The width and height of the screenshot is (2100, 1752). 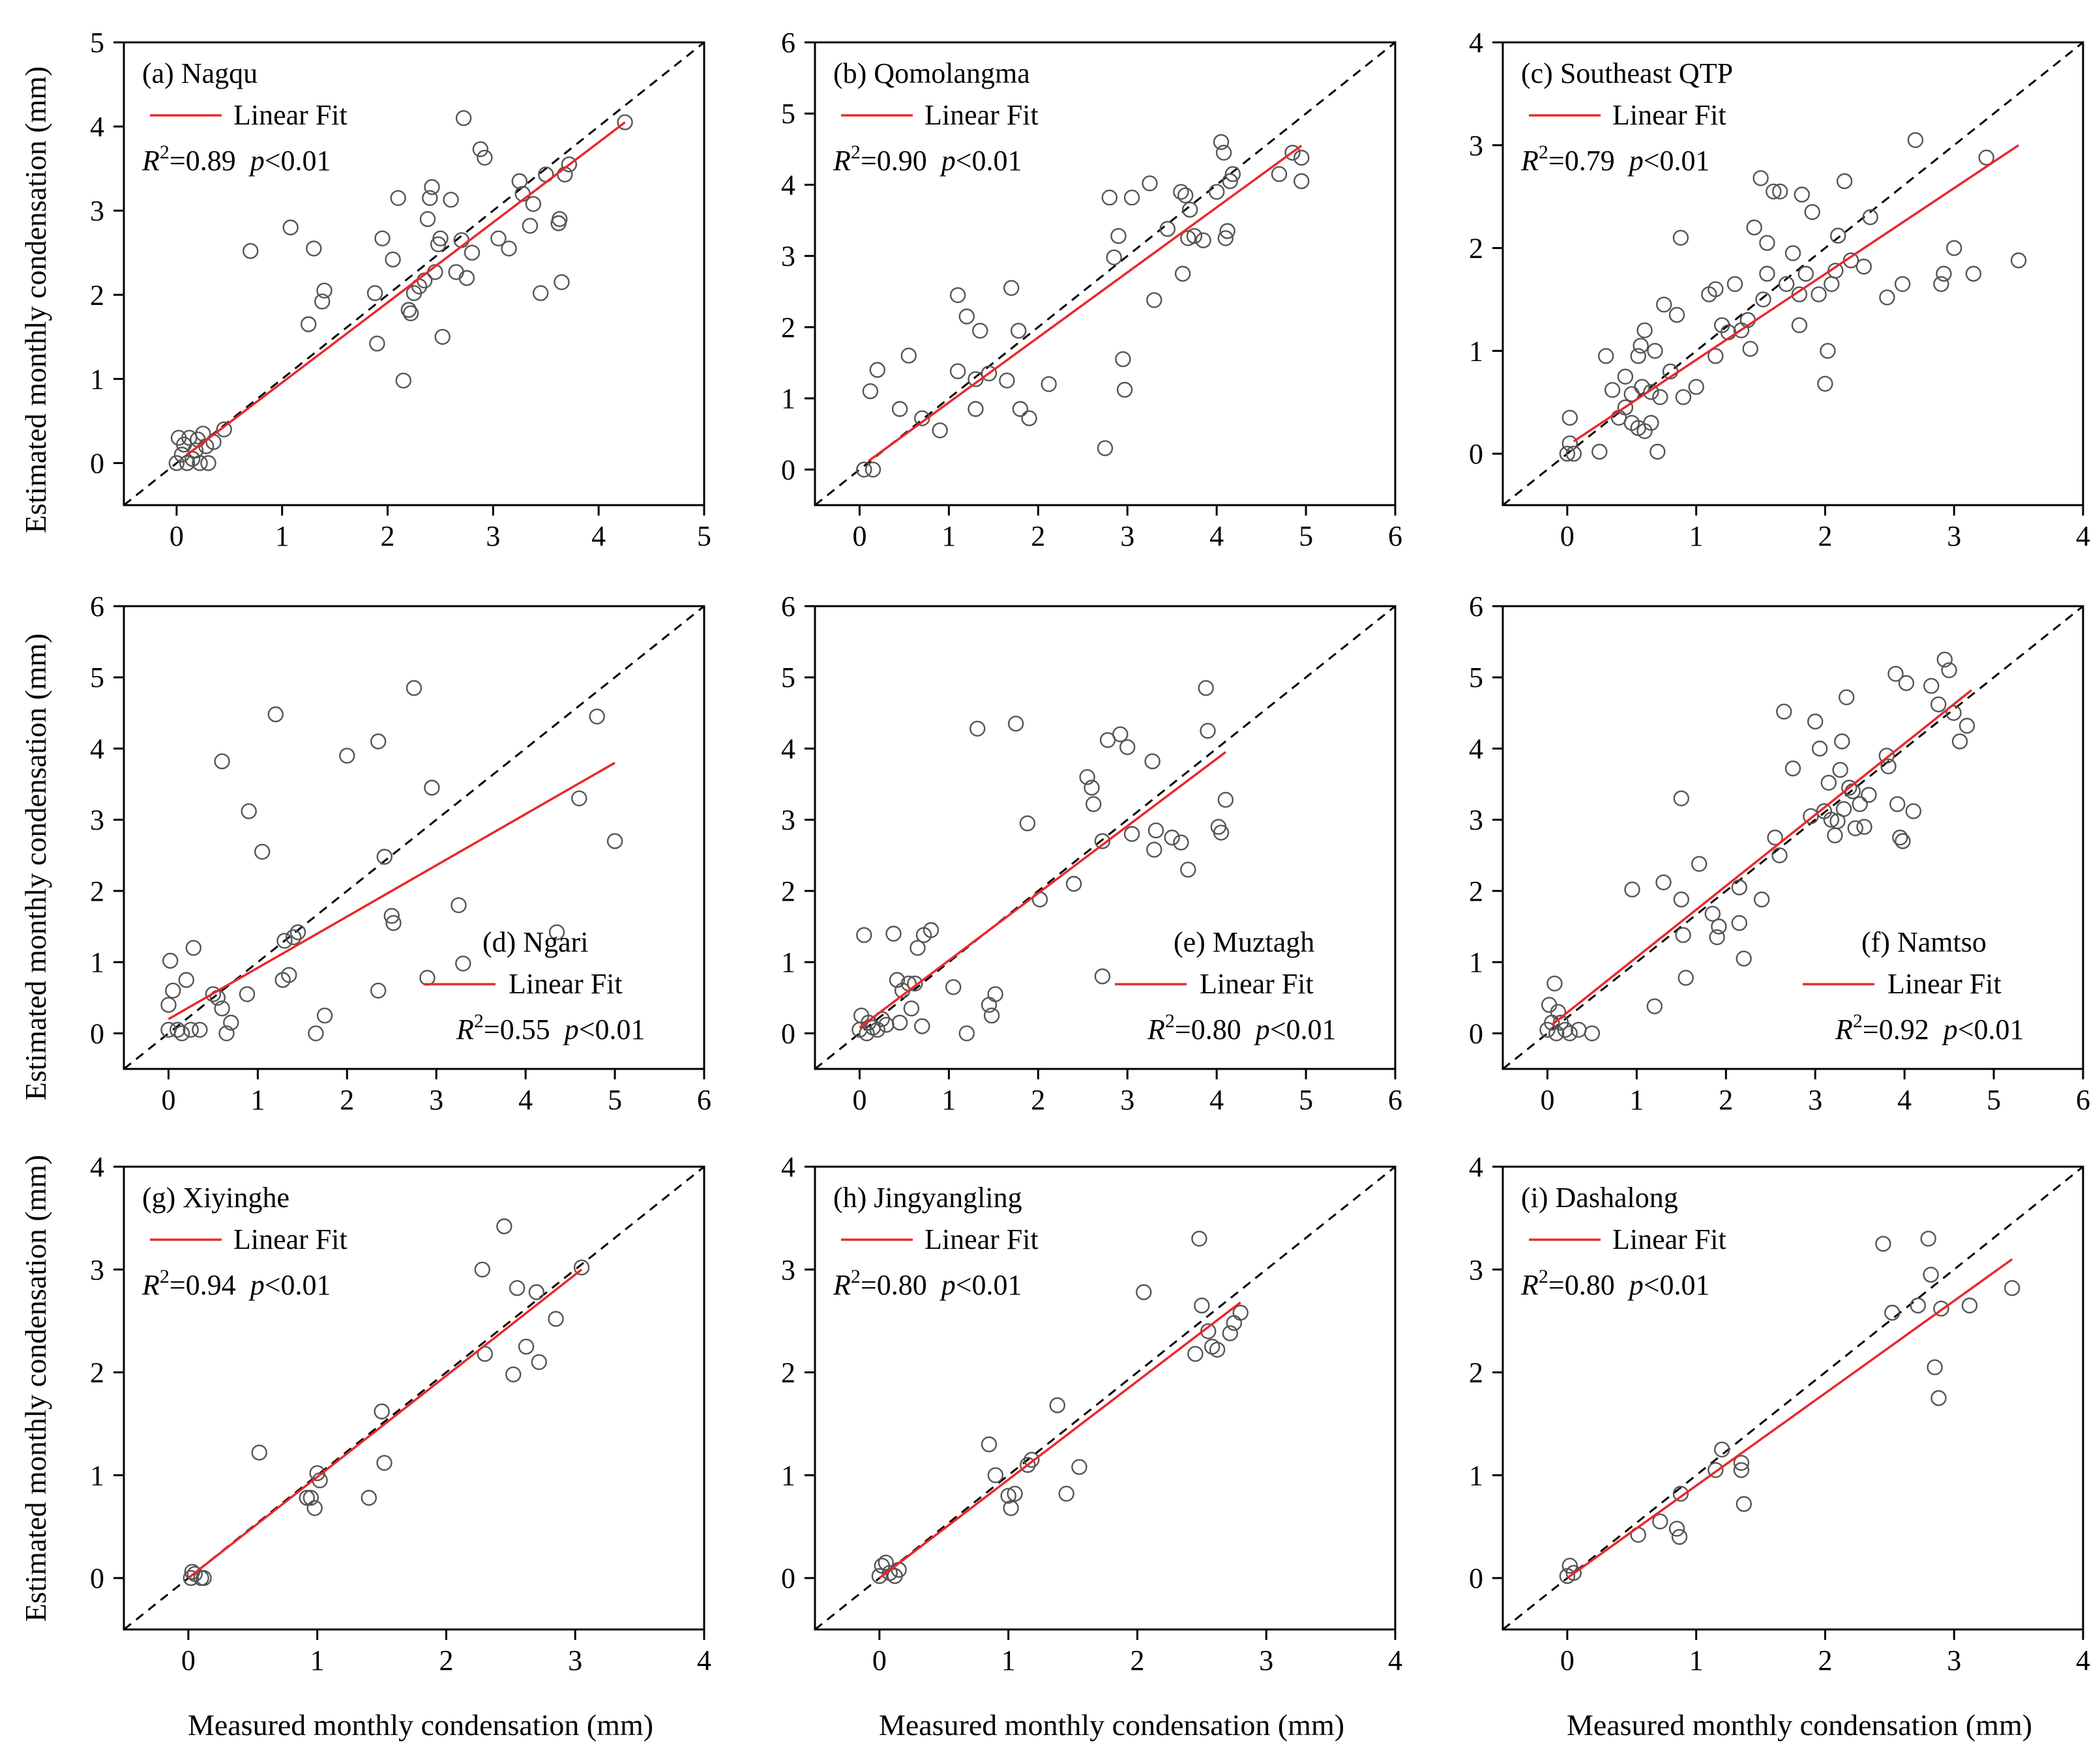 What do you see at coordinates (1636, 1100) in the screenshot?
I see `x-tick-label: 1` at bounding box center [1636, 1100].